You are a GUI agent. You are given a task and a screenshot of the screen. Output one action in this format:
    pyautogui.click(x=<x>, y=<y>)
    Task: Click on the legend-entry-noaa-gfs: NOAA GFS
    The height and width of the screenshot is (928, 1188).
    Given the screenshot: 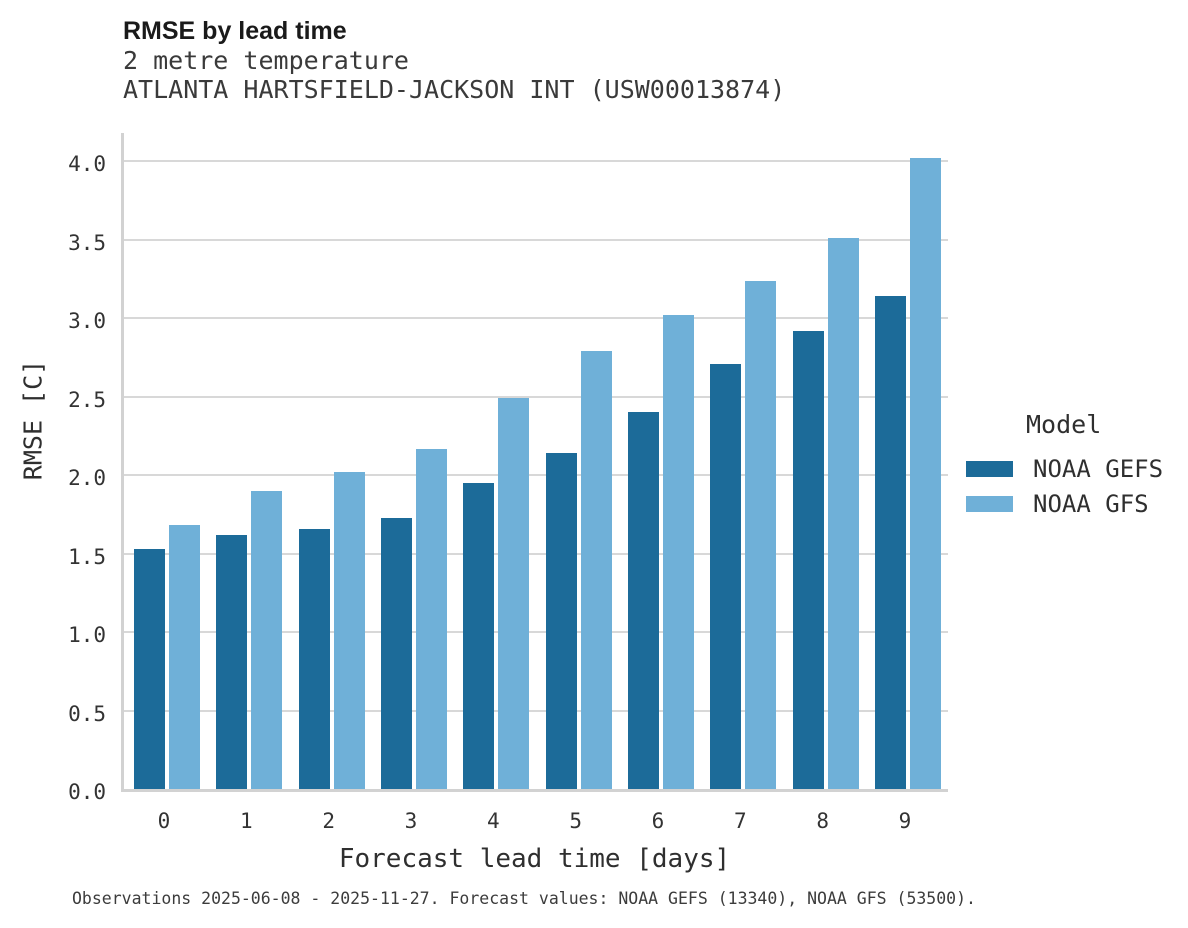 What is the action you would take?
    pyautogui.click(x=1064, y=503)
    